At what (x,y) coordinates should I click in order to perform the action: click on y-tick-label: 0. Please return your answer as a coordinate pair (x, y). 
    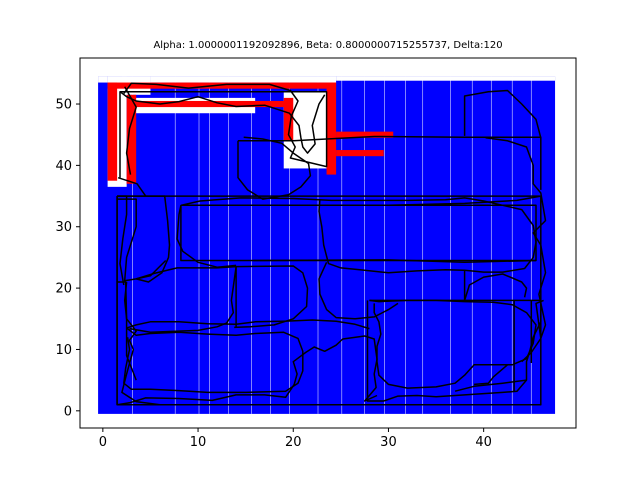
    Looking at the image, I should click on (68, 411).